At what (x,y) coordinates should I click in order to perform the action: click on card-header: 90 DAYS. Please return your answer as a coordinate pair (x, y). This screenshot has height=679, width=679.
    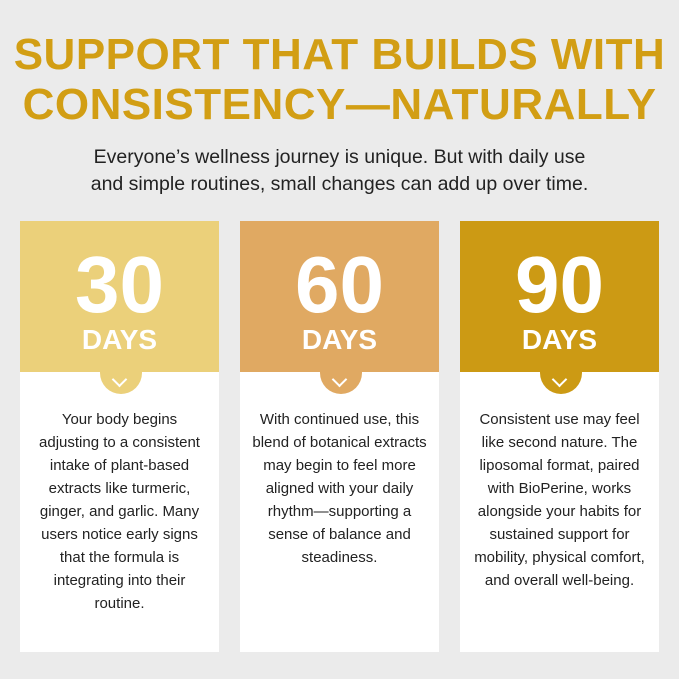
    Looking at the image, I should click on (559, 307).